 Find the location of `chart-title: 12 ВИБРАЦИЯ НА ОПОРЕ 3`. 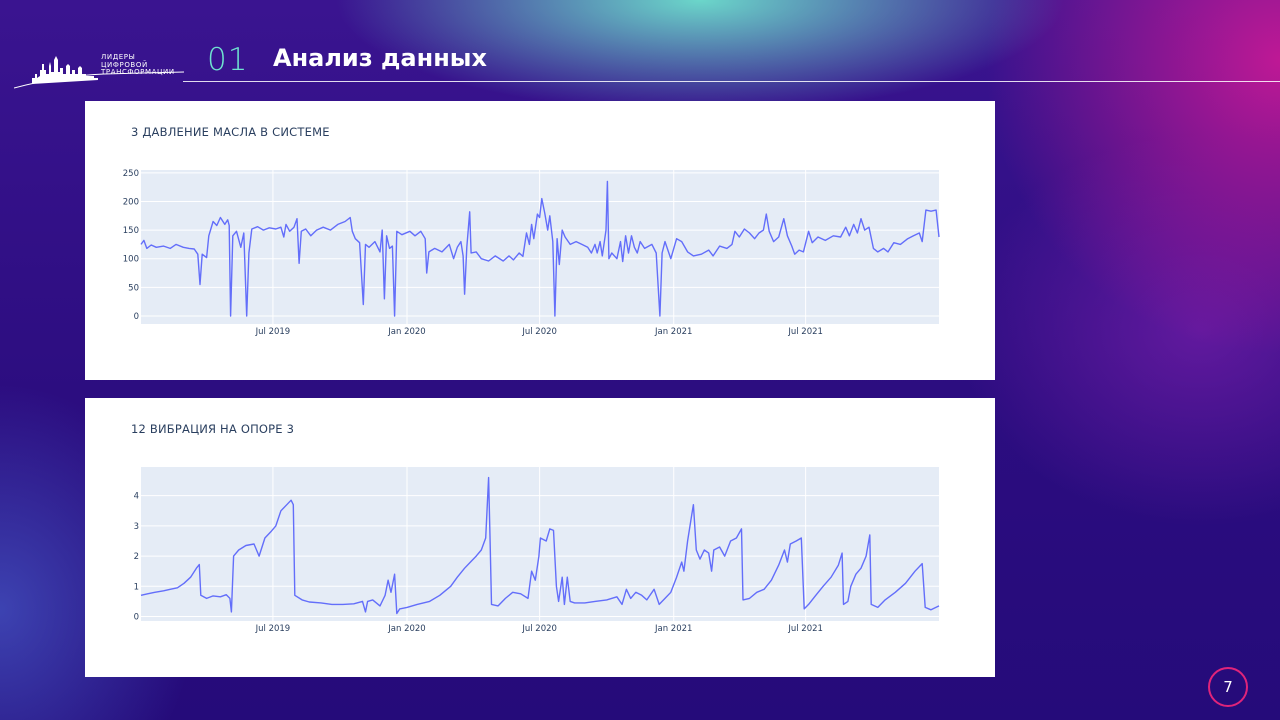

chart-title: 12 ВИБРАЦИЯ НА ОПОРЕ 3 is located at coordinates (213, 429).